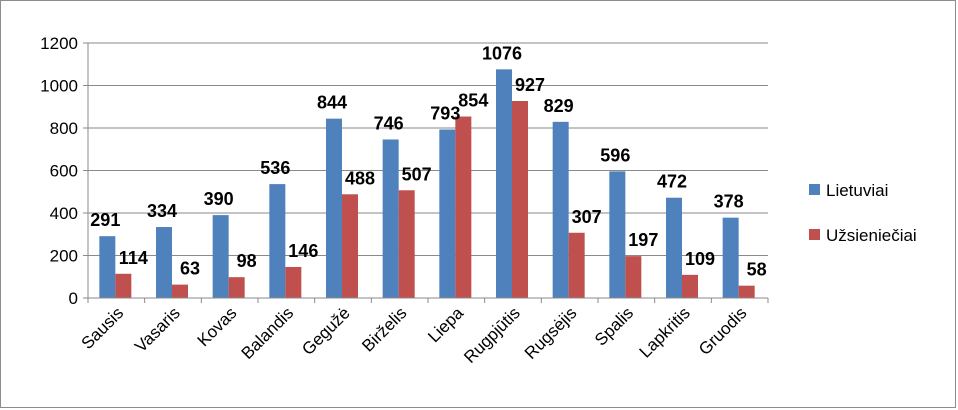 The image size is (958, 410). Describe the element at coordinates (389, 123) in the screenshot. I see `data-label: 746` at that location.